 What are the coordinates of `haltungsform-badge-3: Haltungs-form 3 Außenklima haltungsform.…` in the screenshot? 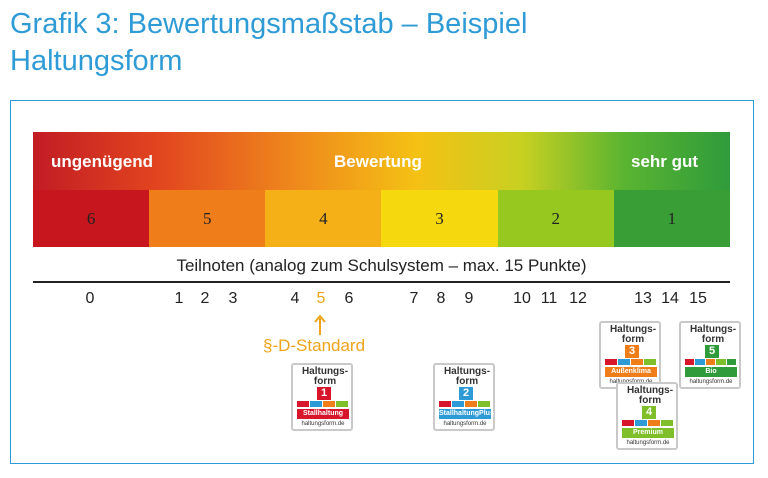 It's located at (630, 355).